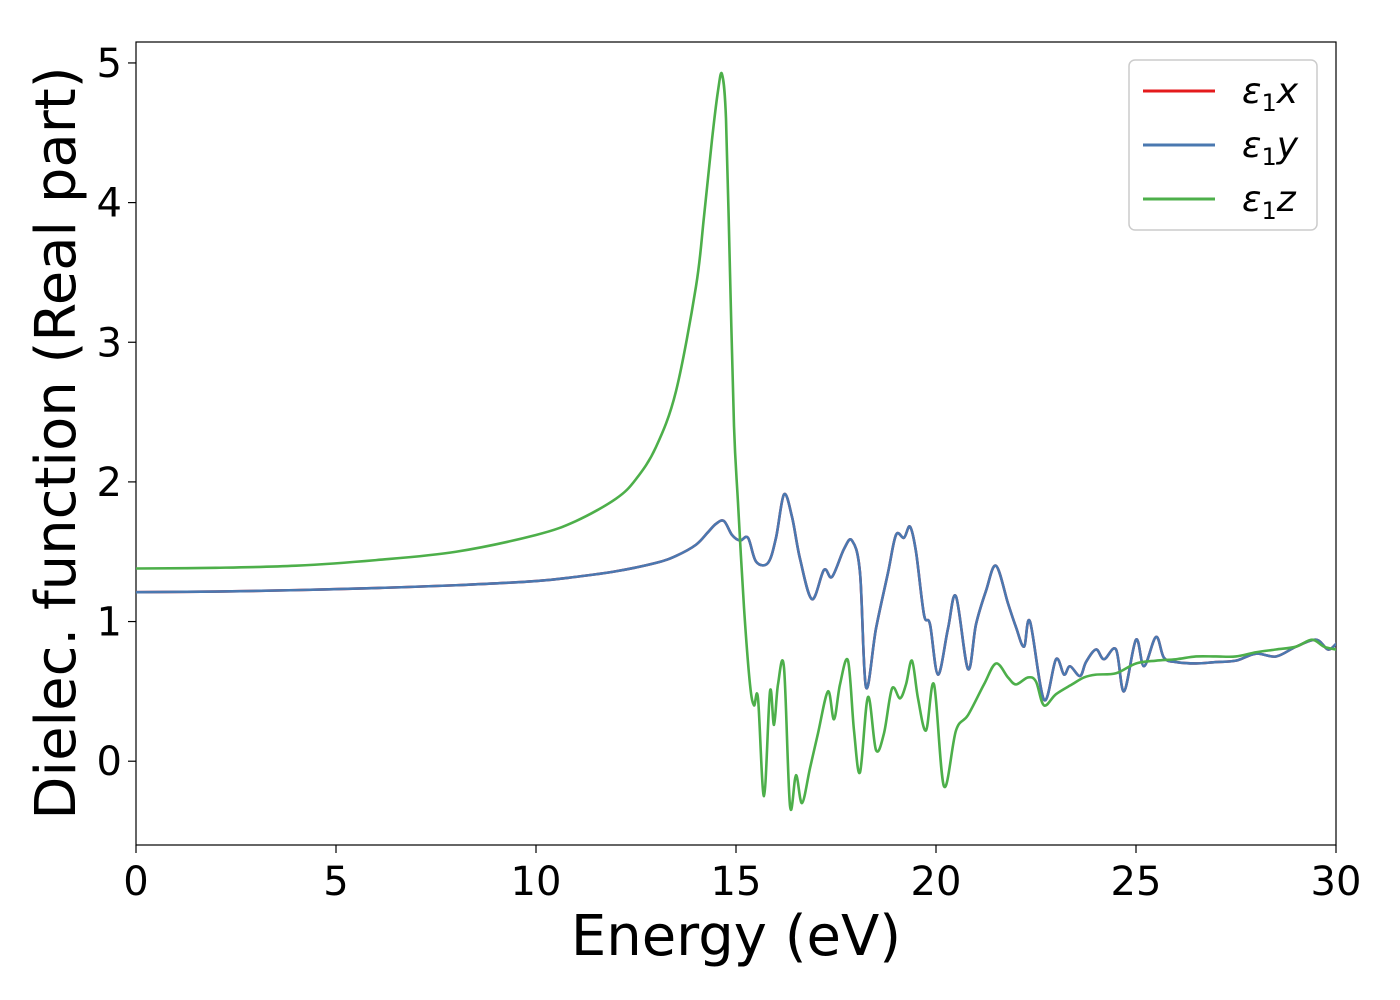  I want to click on y-tick-label: 2, so click(109, 483).